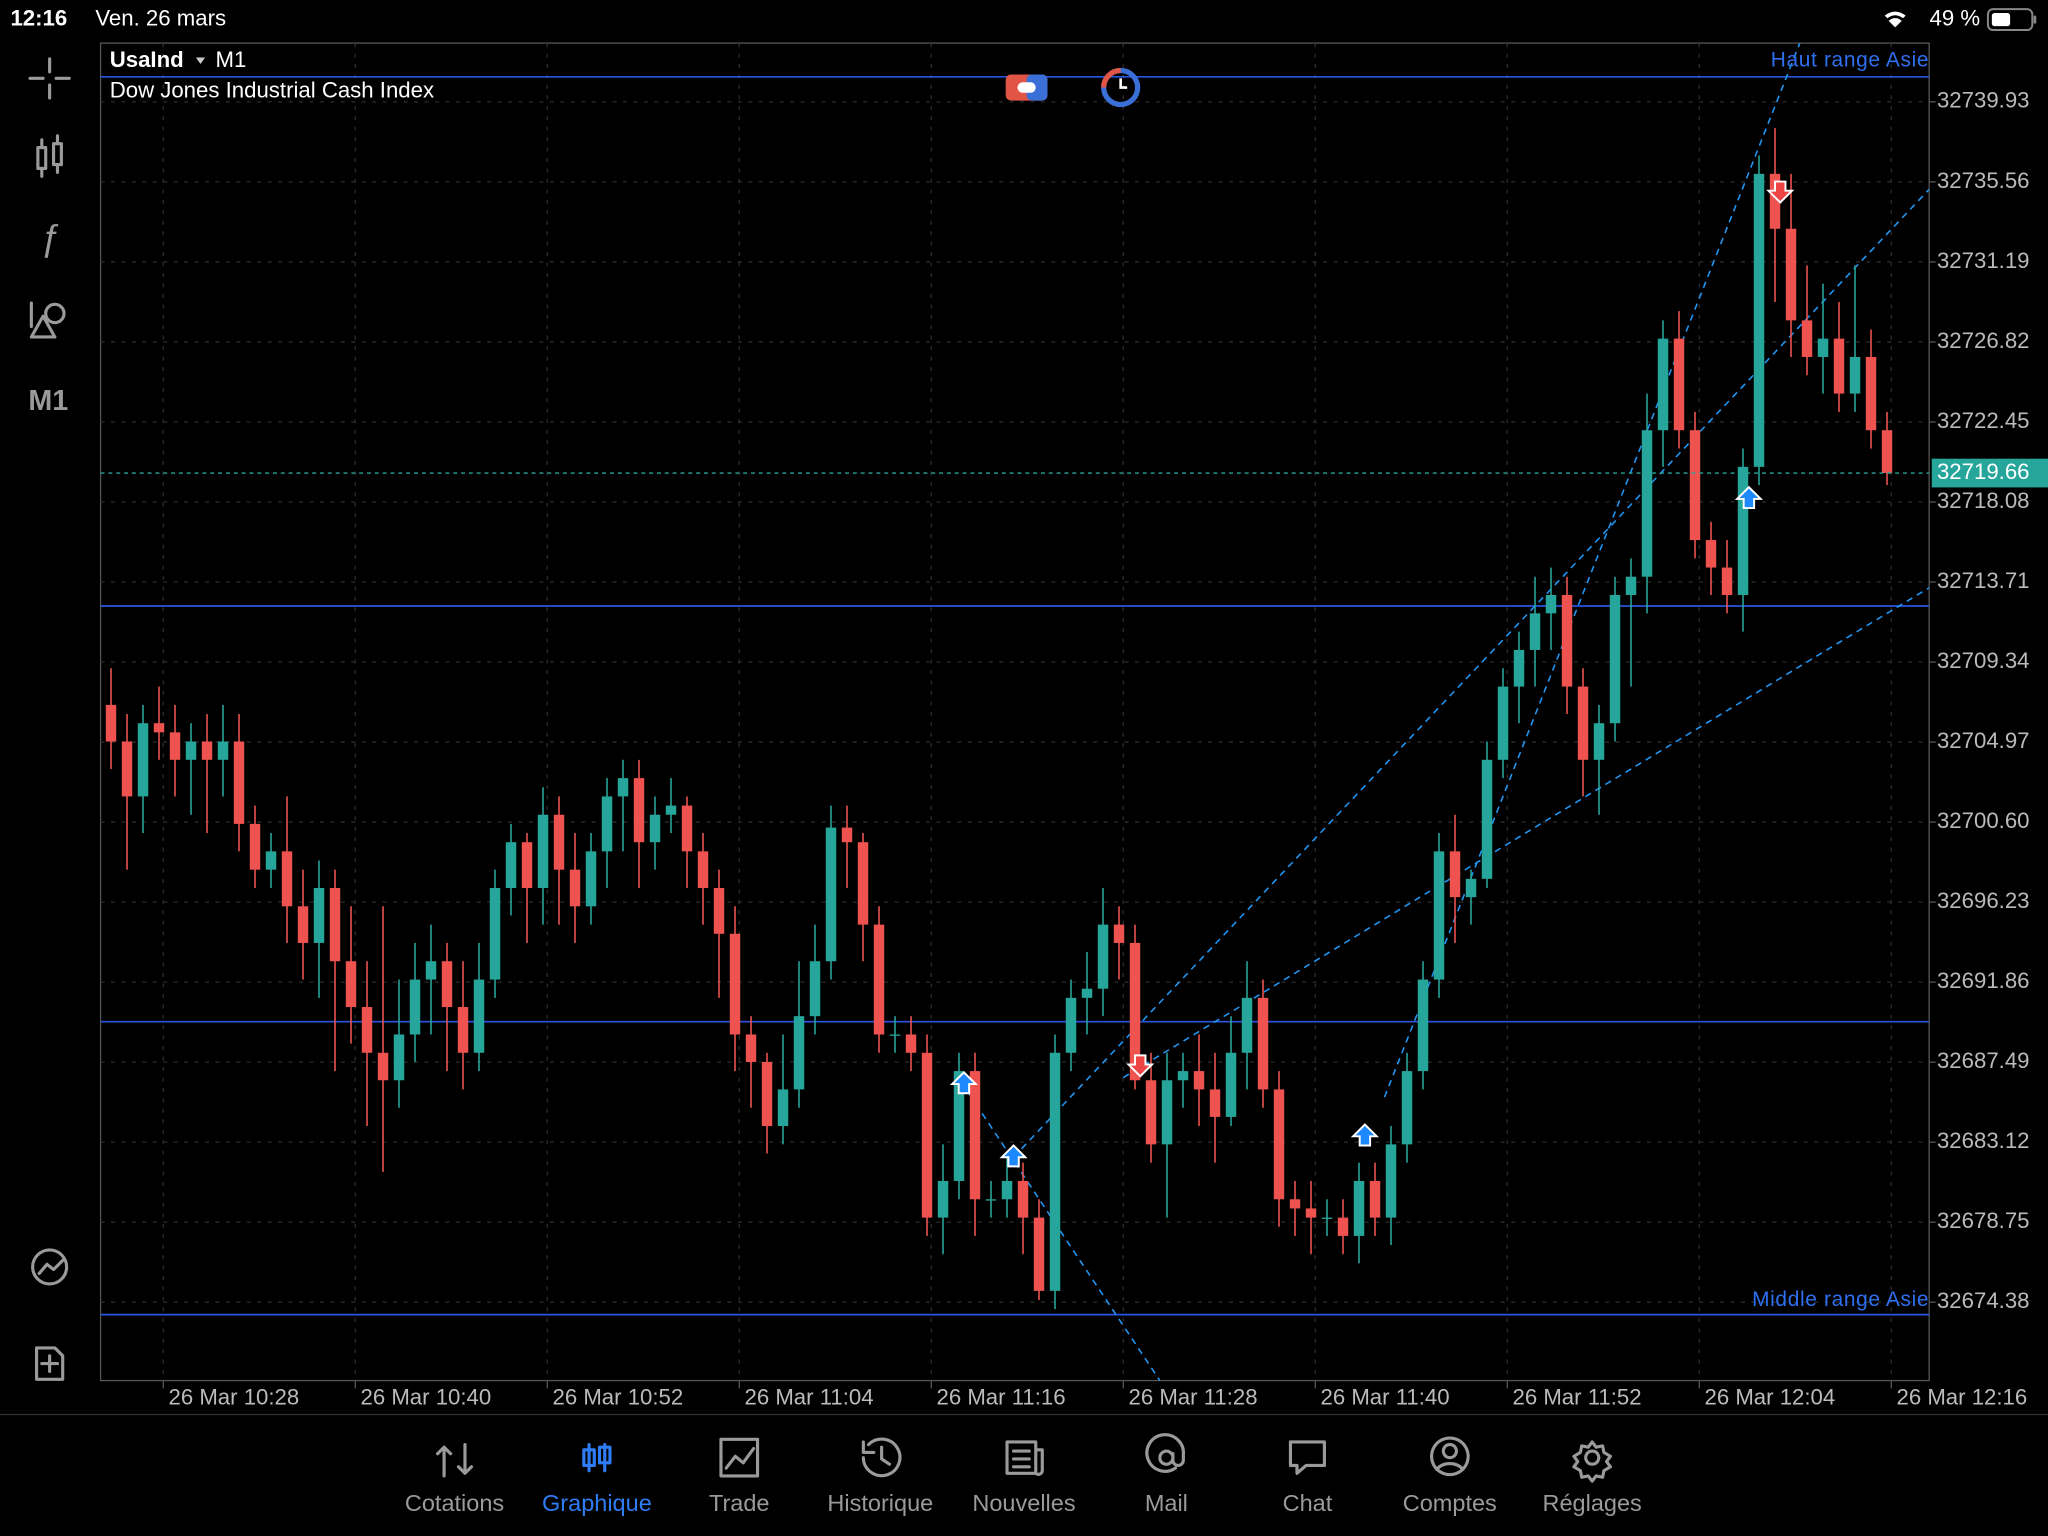 The height and width of the screenshot is (1536, 2048). What do you see at coordinates (454, 1479) in the screenshot?
I see `tab-item: Cotations` at bounding box center [454, 1479].